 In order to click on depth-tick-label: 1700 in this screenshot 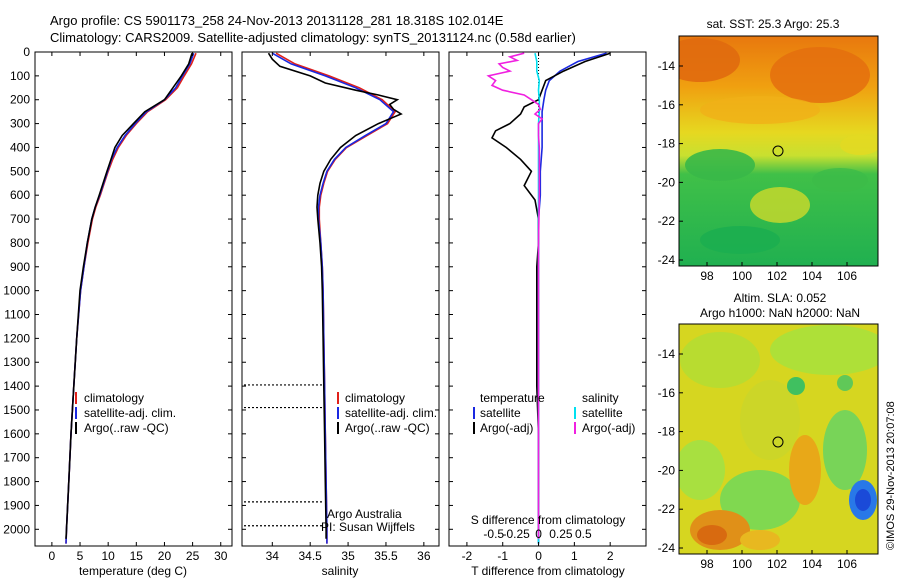, I will do `click(16, 458)`.